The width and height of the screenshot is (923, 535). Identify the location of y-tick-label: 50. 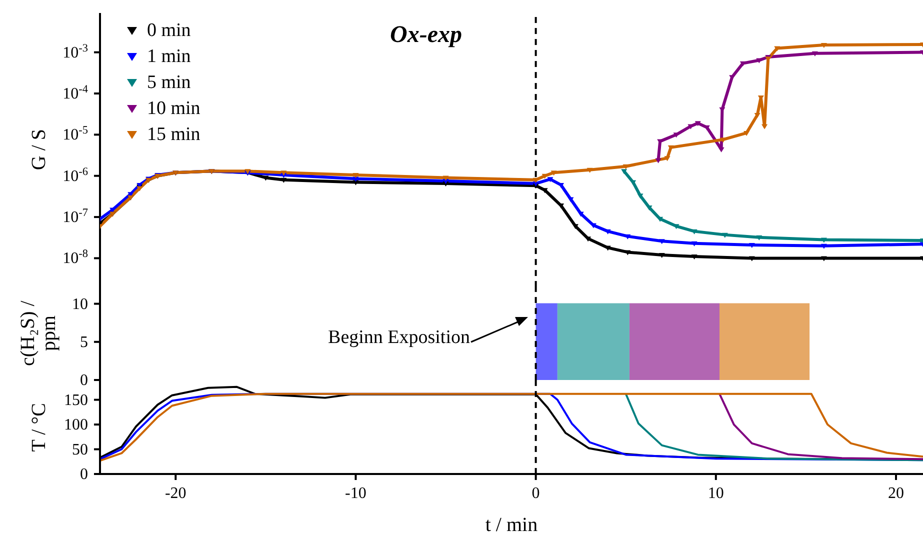
(80, 449).